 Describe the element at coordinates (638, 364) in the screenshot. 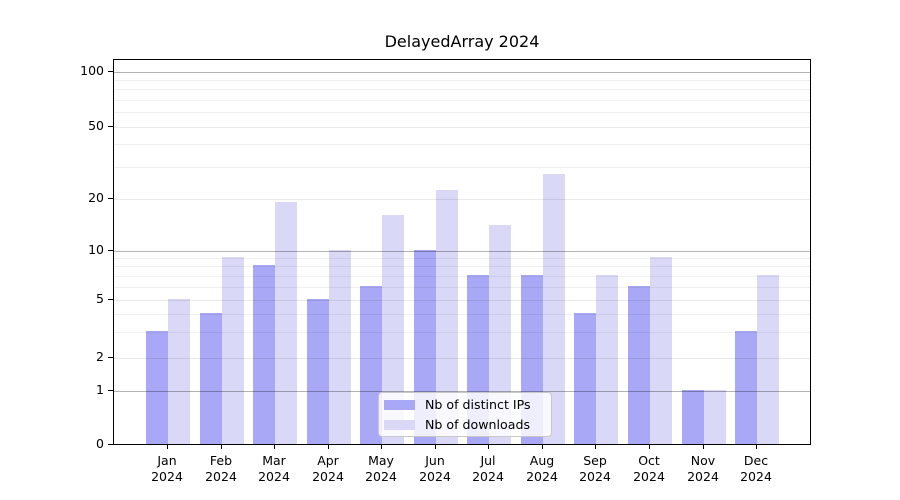

I see `bar-distinct-ips-oct` at that location.